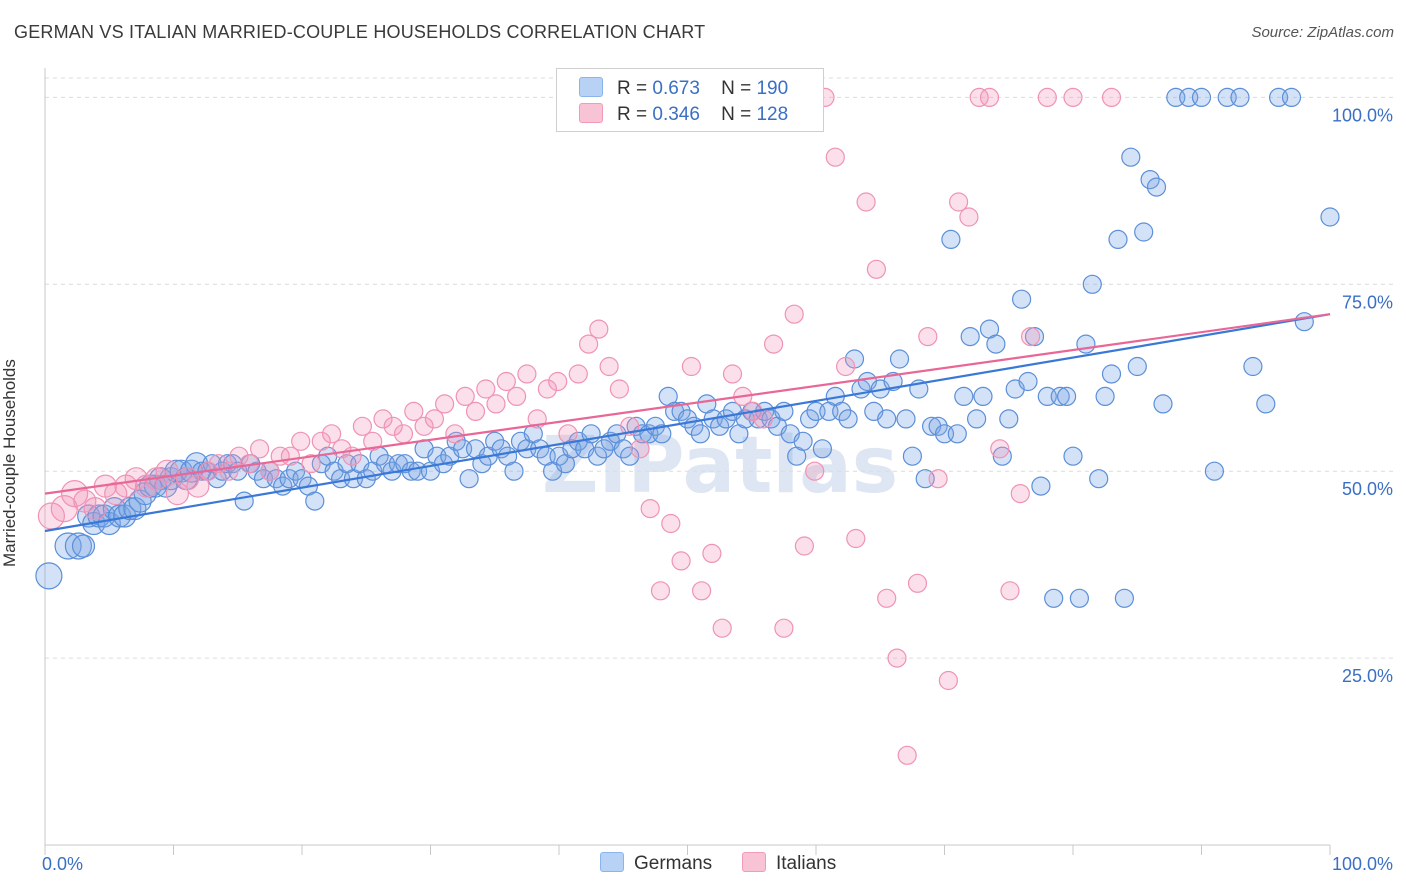 This screenshot has height=892, width=1406. I want to click on bottom-legend-label-germans: Germans, so click(673, 863).